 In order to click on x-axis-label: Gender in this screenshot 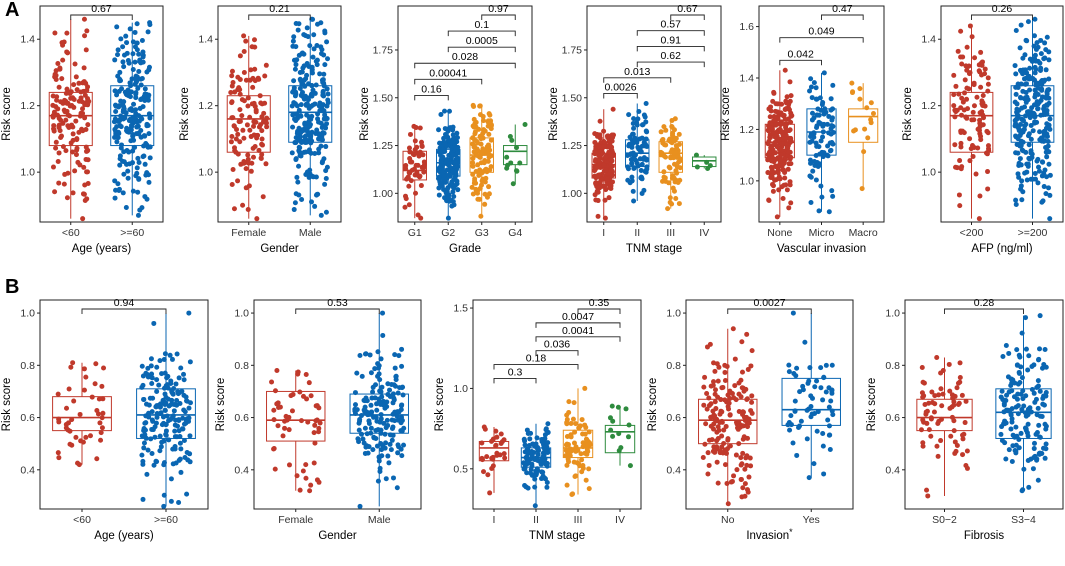, I will do `click(337, 536)`.